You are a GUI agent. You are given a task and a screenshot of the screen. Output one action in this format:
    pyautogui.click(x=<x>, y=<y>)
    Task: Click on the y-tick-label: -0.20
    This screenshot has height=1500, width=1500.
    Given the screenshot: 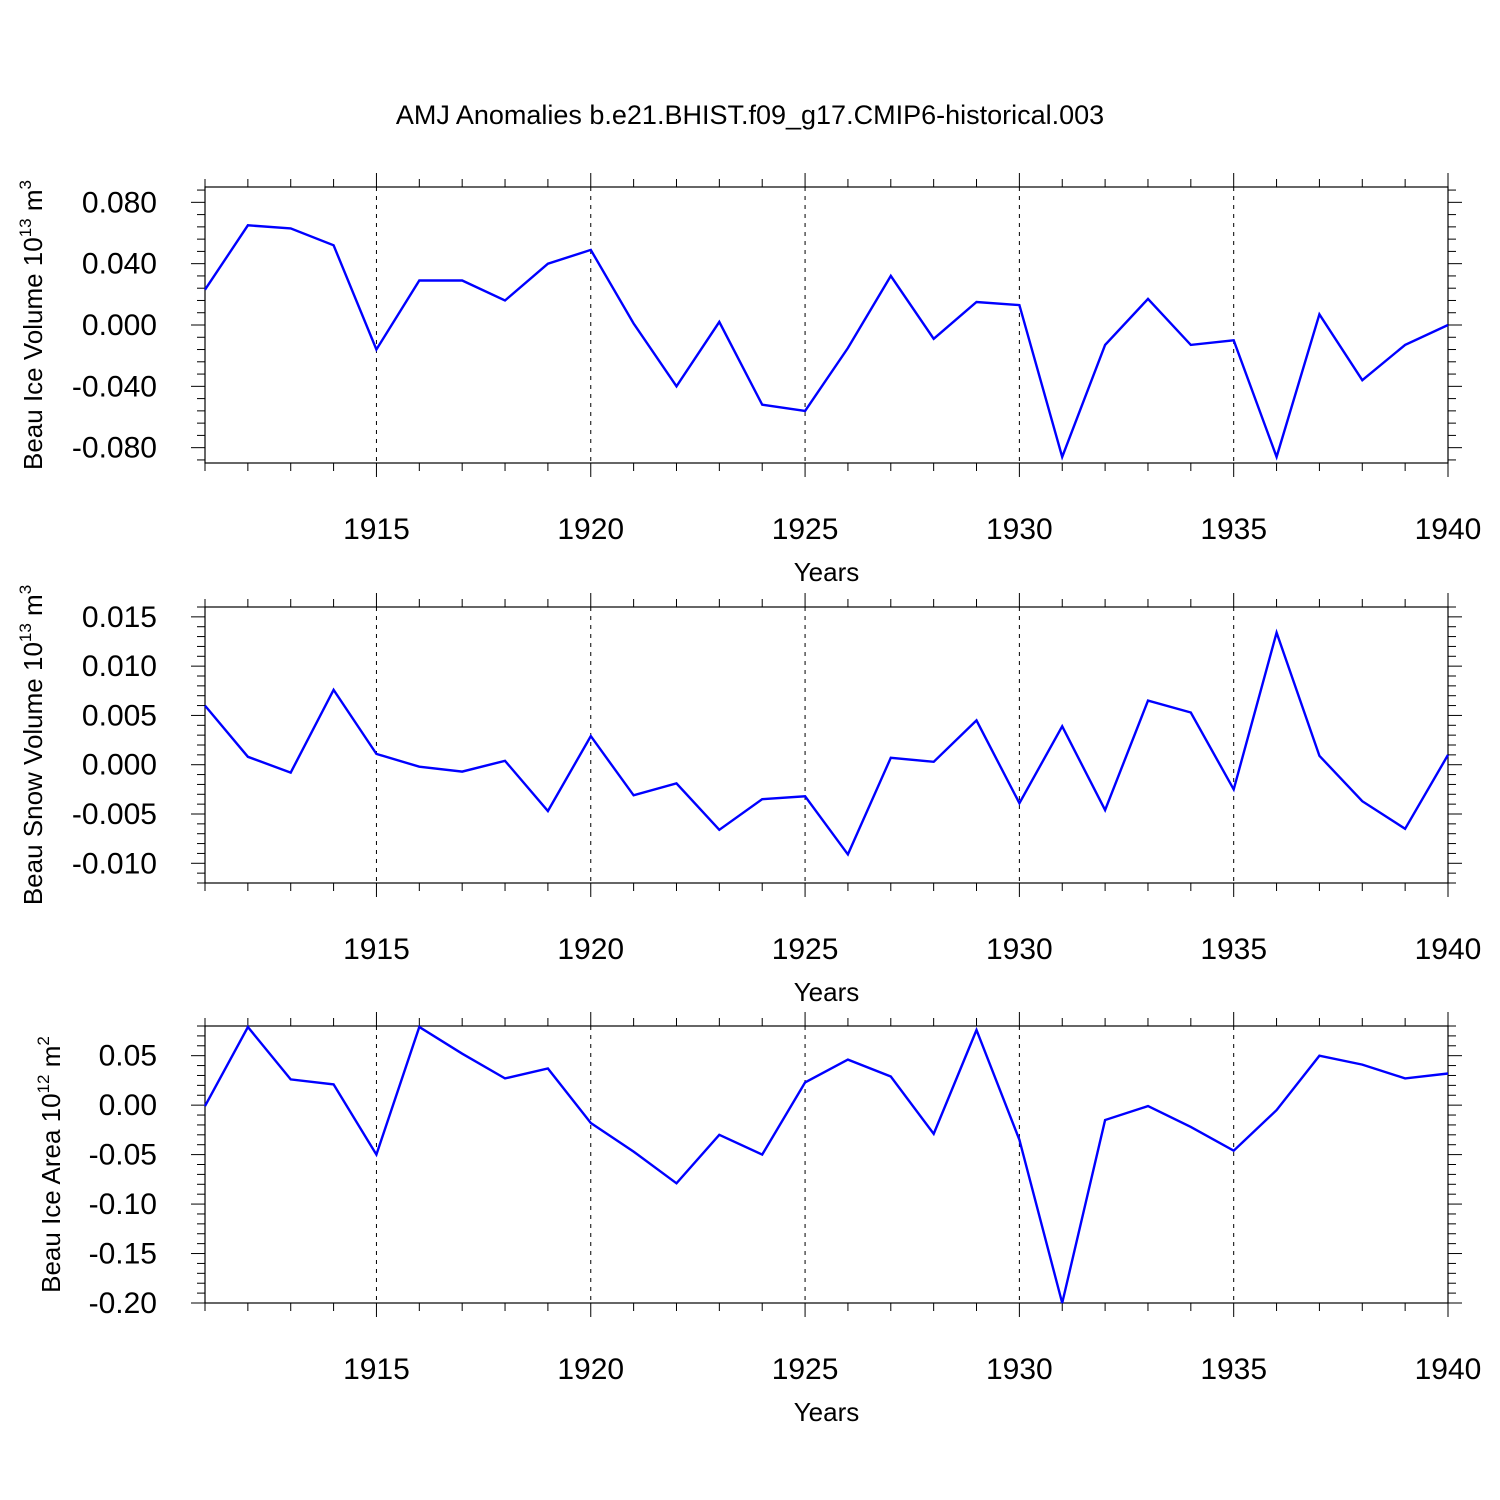 What is the action you would take?
    pyautogui.click(x=123, y=1303)
    